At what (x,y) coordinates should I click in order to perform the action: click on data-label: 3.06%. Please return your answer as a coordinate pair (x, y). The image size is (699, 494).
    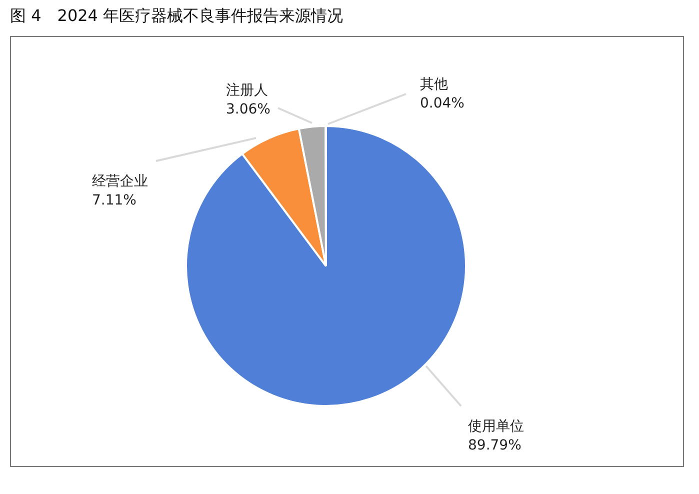
    Looking at the image, I should click on (248, 110).